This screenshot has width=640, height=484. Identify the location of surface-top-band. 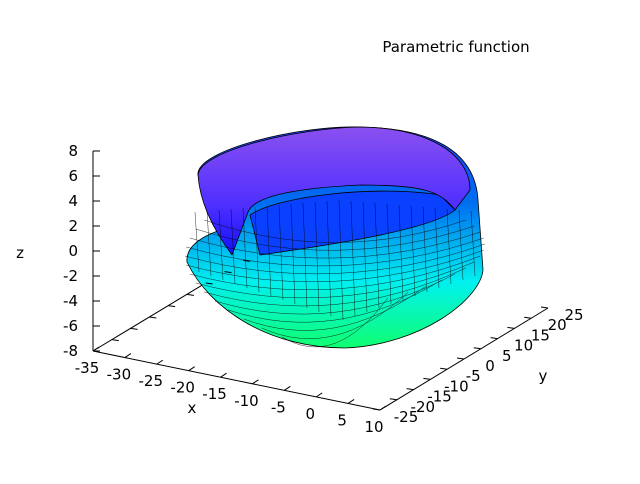
(334, 191).